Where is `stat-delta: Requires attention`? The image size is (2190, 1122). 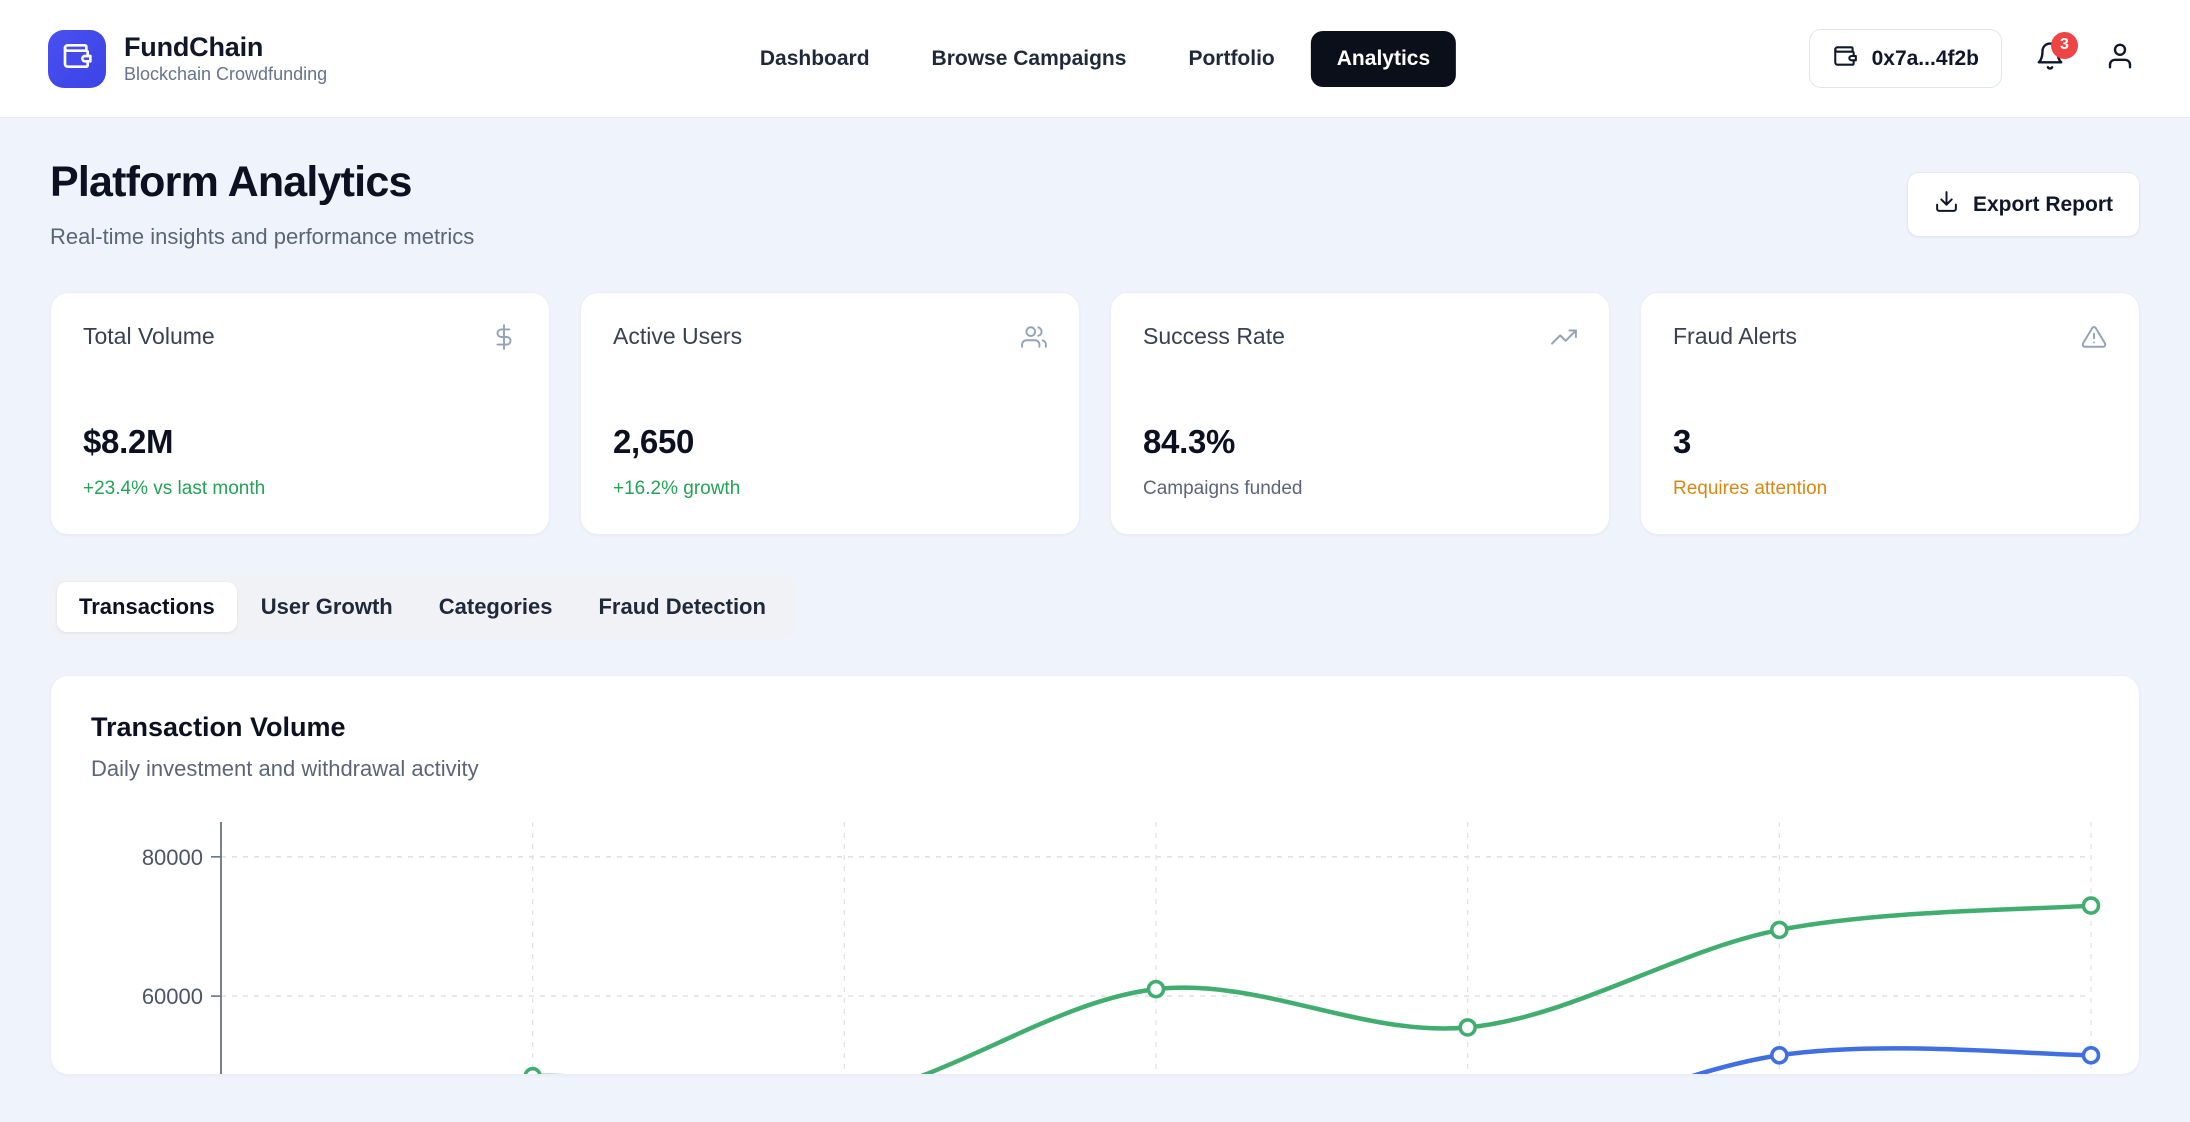 stat-delta: Requires attention is located at coordinates (1750, 488).